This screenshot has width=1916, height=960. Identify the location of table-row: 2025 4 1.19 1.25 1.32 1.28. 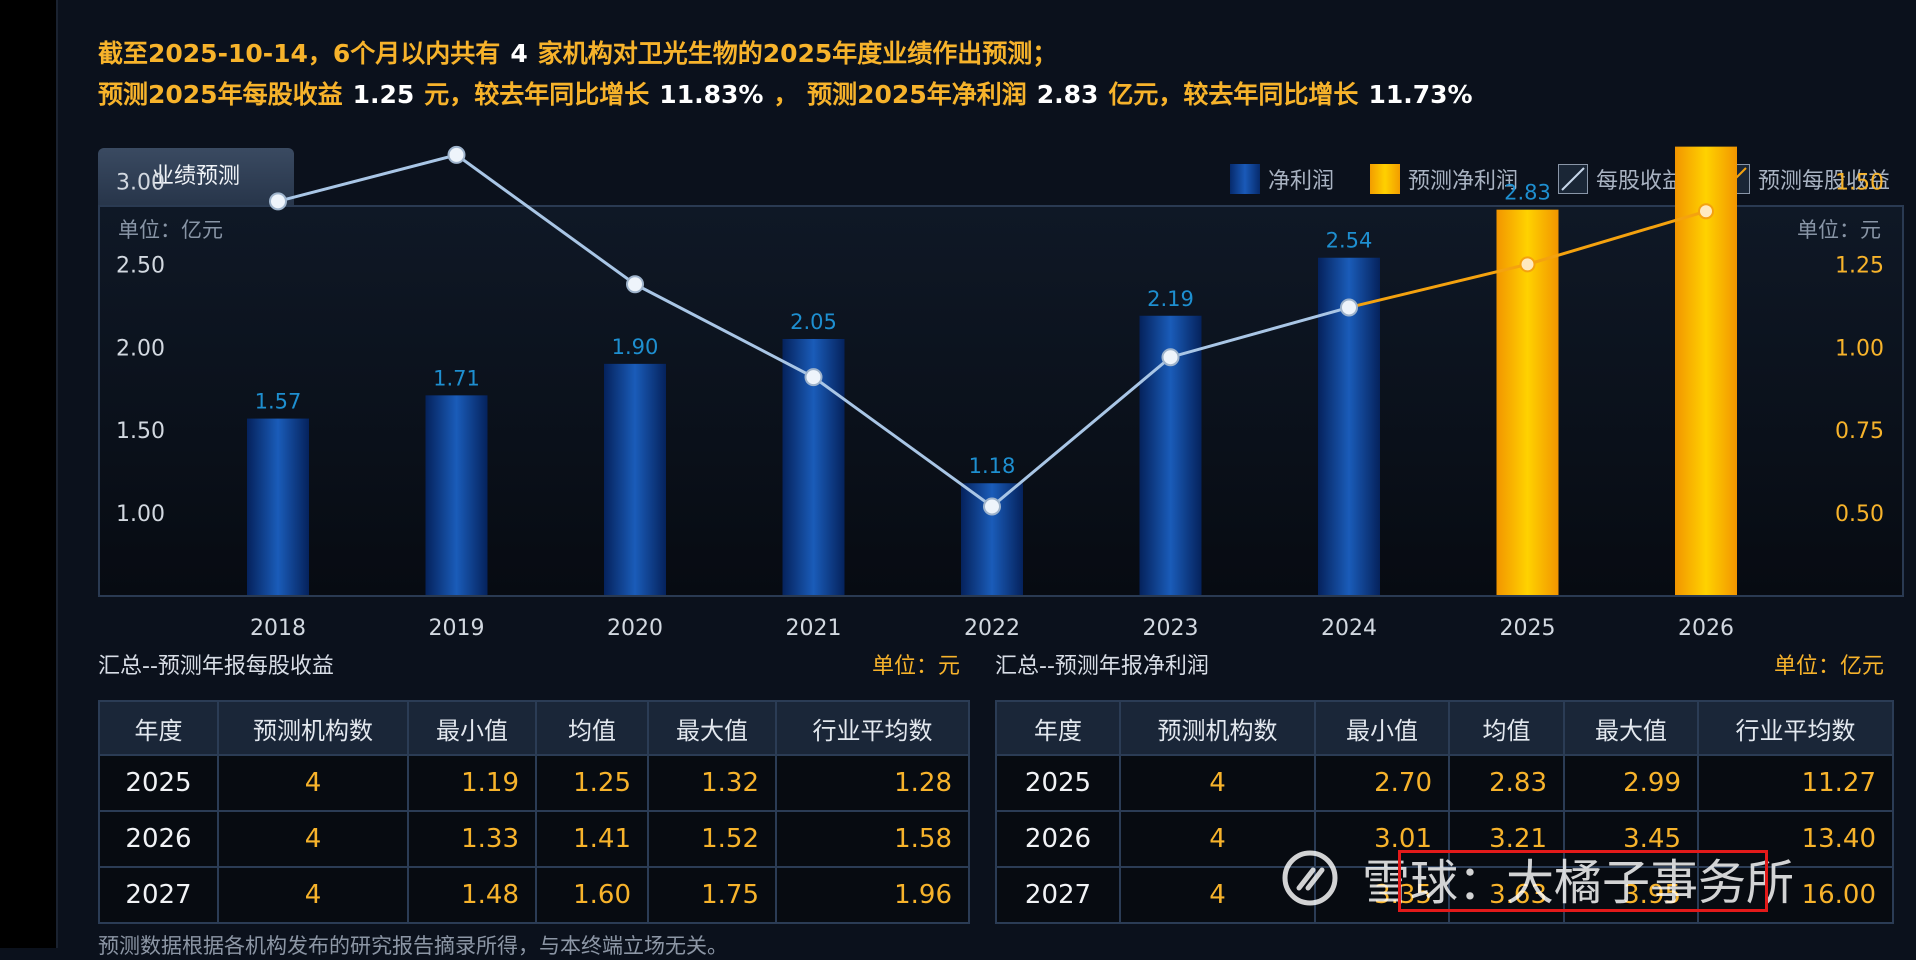
(534, 783).